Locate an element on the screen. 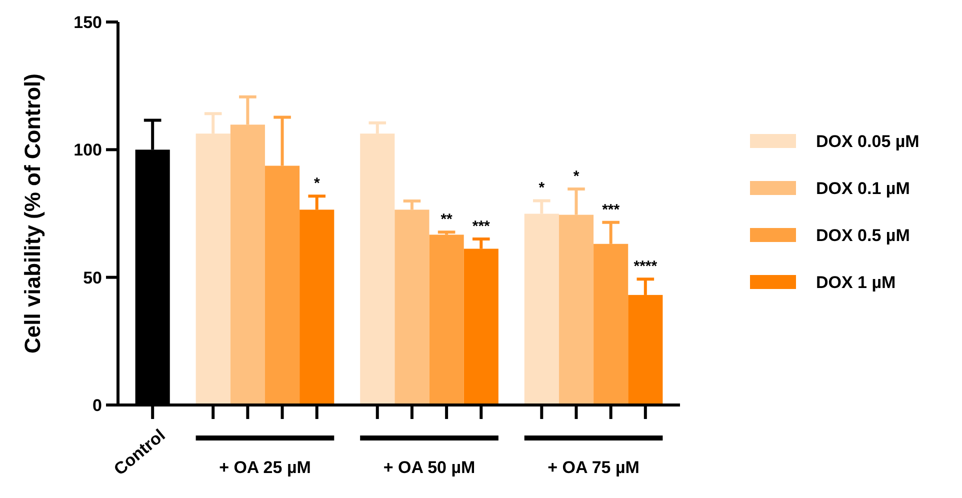  legend-label: DOX 1 µM is located at coordinates (856, 282).